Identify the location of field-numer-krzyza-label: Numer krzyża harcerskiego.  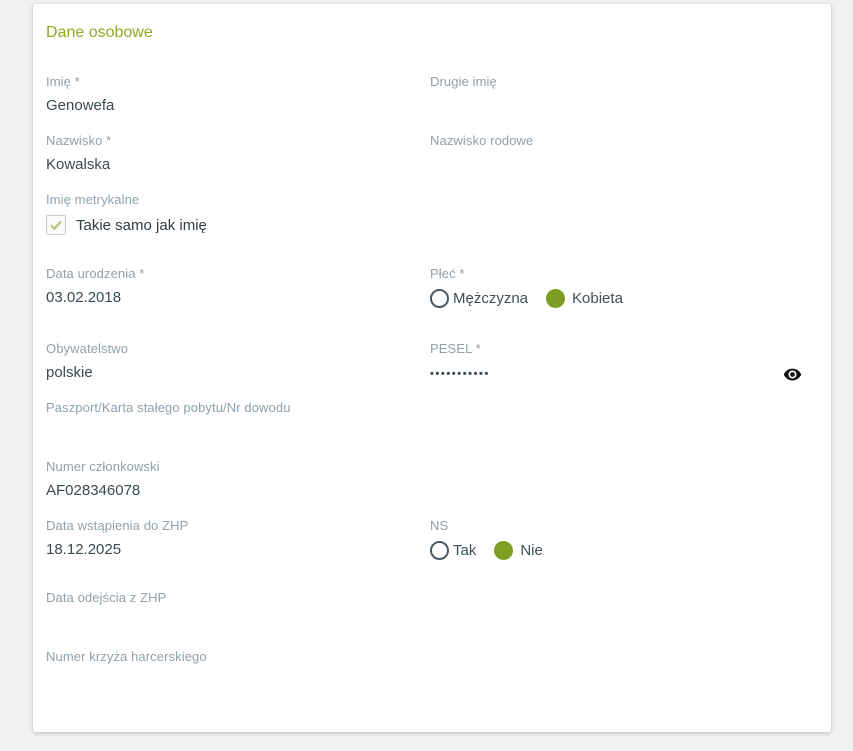
(126, 656).